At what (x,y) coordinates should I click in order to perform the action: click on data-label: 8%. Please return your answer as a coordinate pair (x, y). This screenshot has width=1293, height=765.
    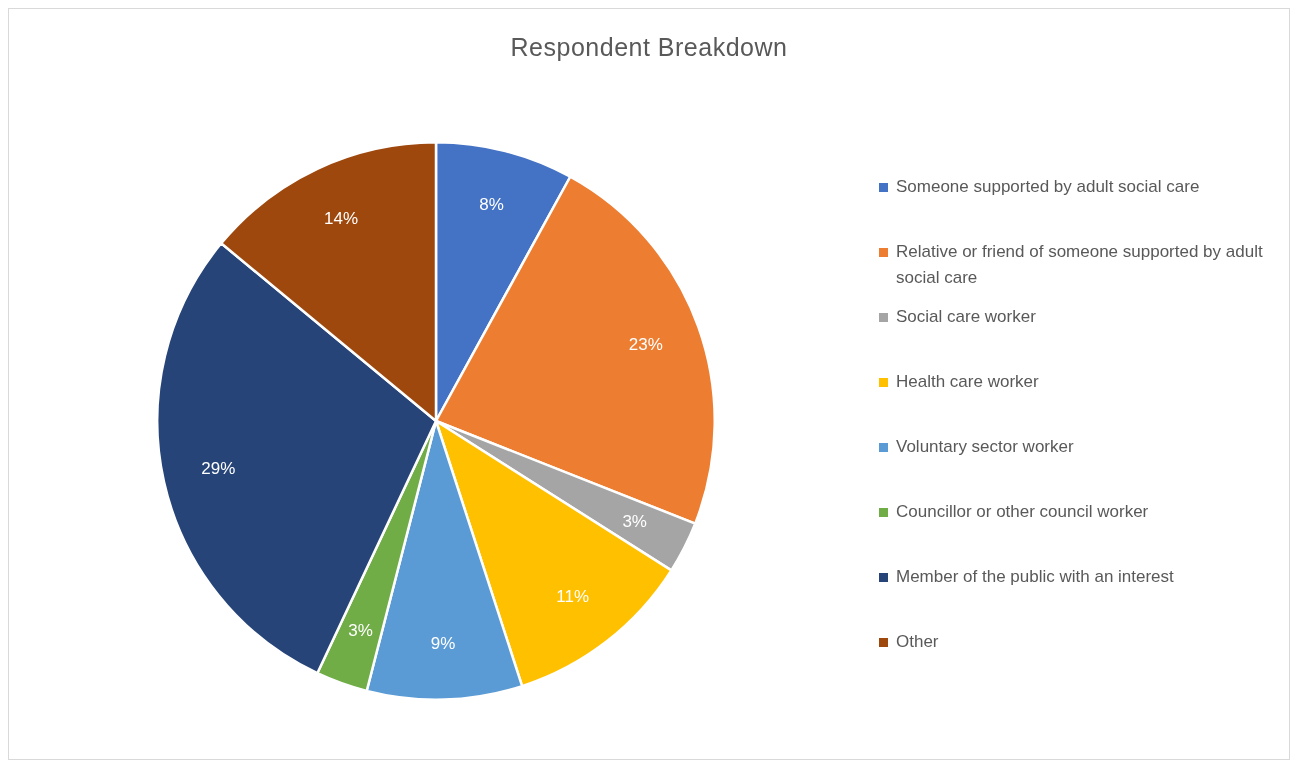
    Looking at the image, I should click on (491, 204).